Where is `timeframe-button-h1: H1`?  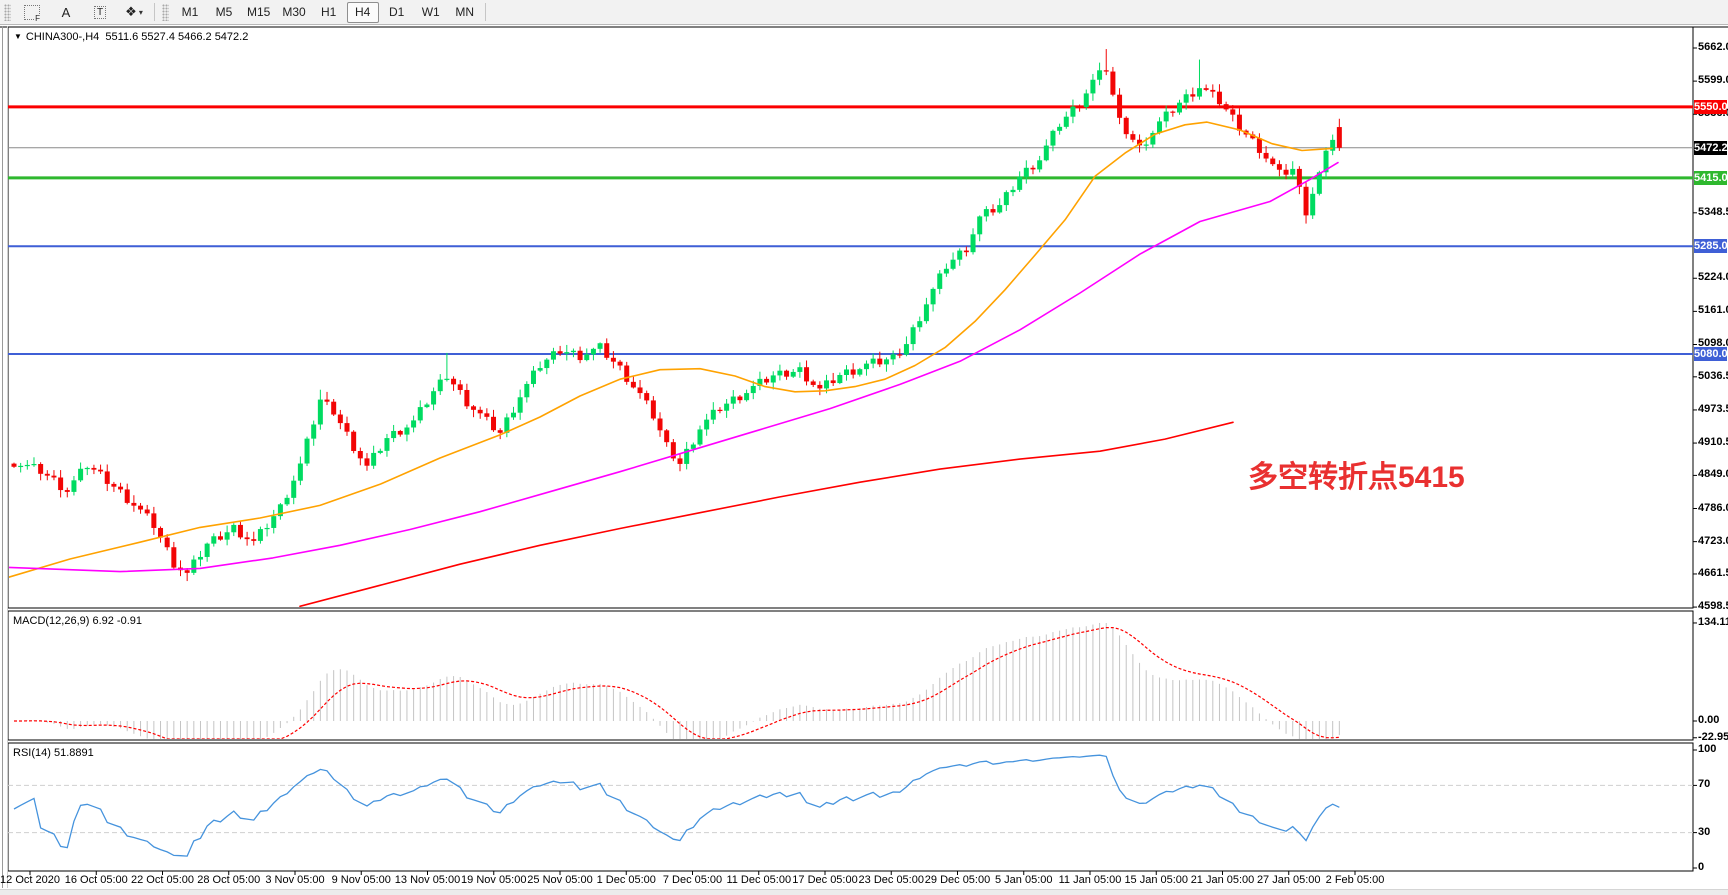 timeframe-button-h1: H1 is located at coordinates (329, 12).